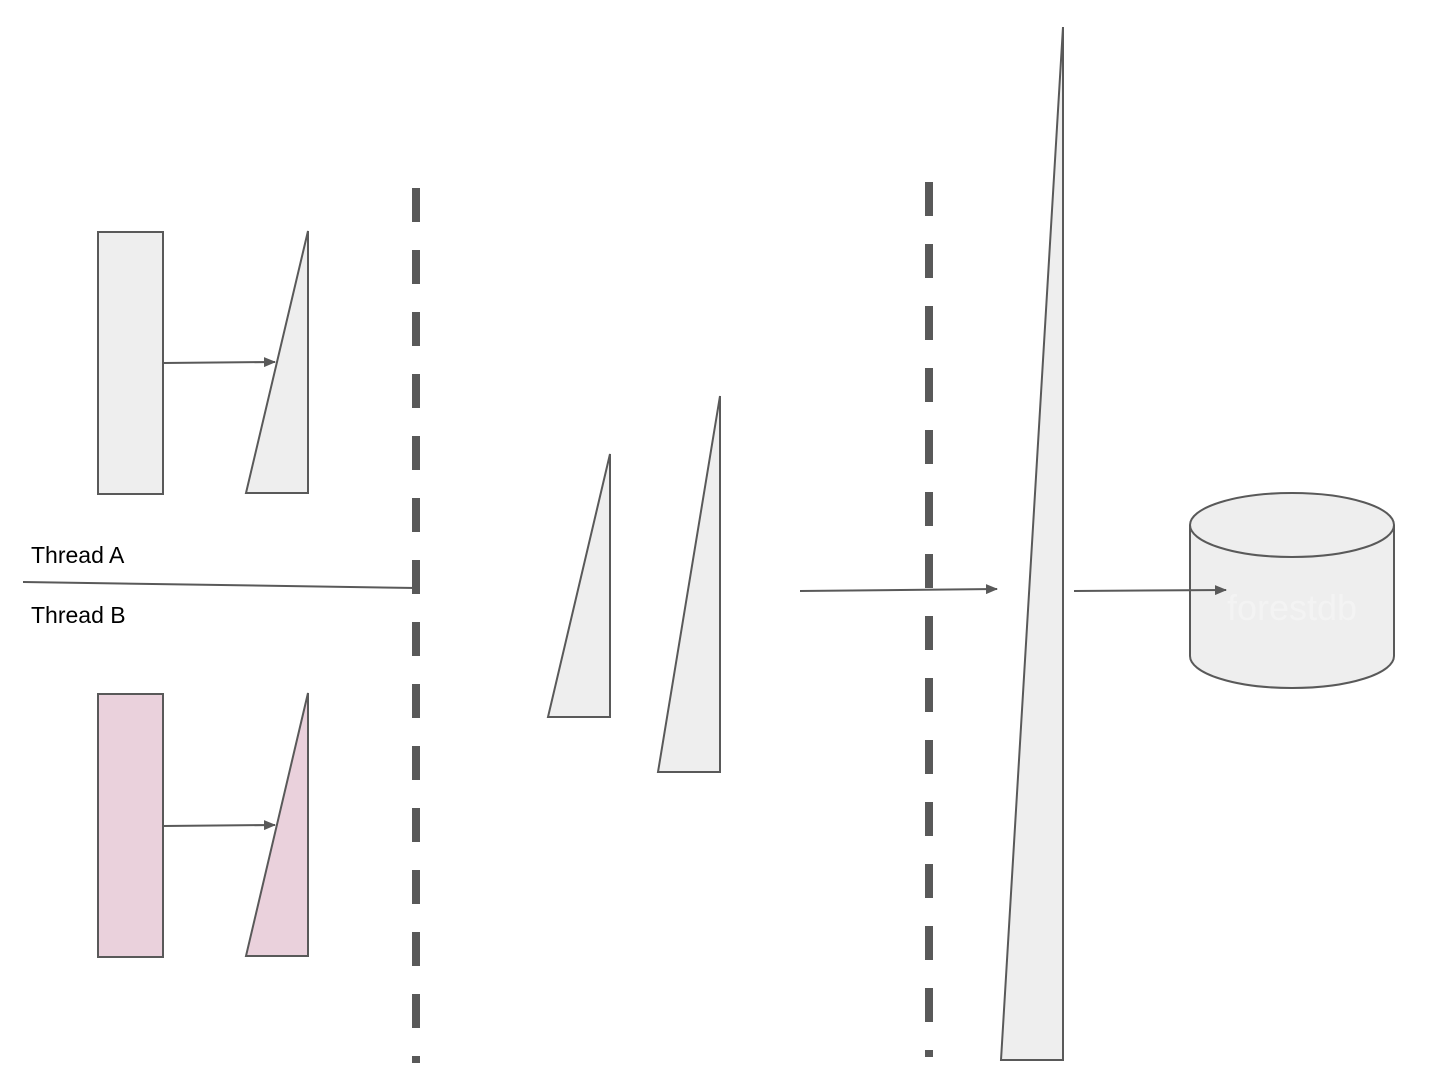 The width and height of the screenshot is (1431, 1077). What do you see at coordinates (78, 615) in the screenshot?
I see `thread-b-label: Thread B` at bounding box center [78, 615].